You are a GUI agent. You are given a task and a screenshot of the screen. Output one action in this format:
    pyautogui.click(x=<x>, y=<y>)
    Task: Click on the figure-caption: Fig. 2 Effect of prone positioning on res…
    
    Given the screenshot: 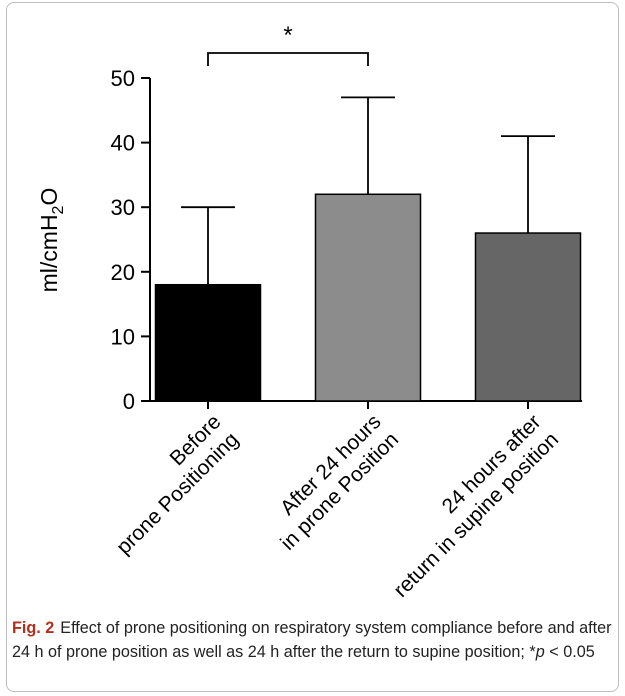 What is the action you would take?
    pyautogui.click(x=312, y=640)
    